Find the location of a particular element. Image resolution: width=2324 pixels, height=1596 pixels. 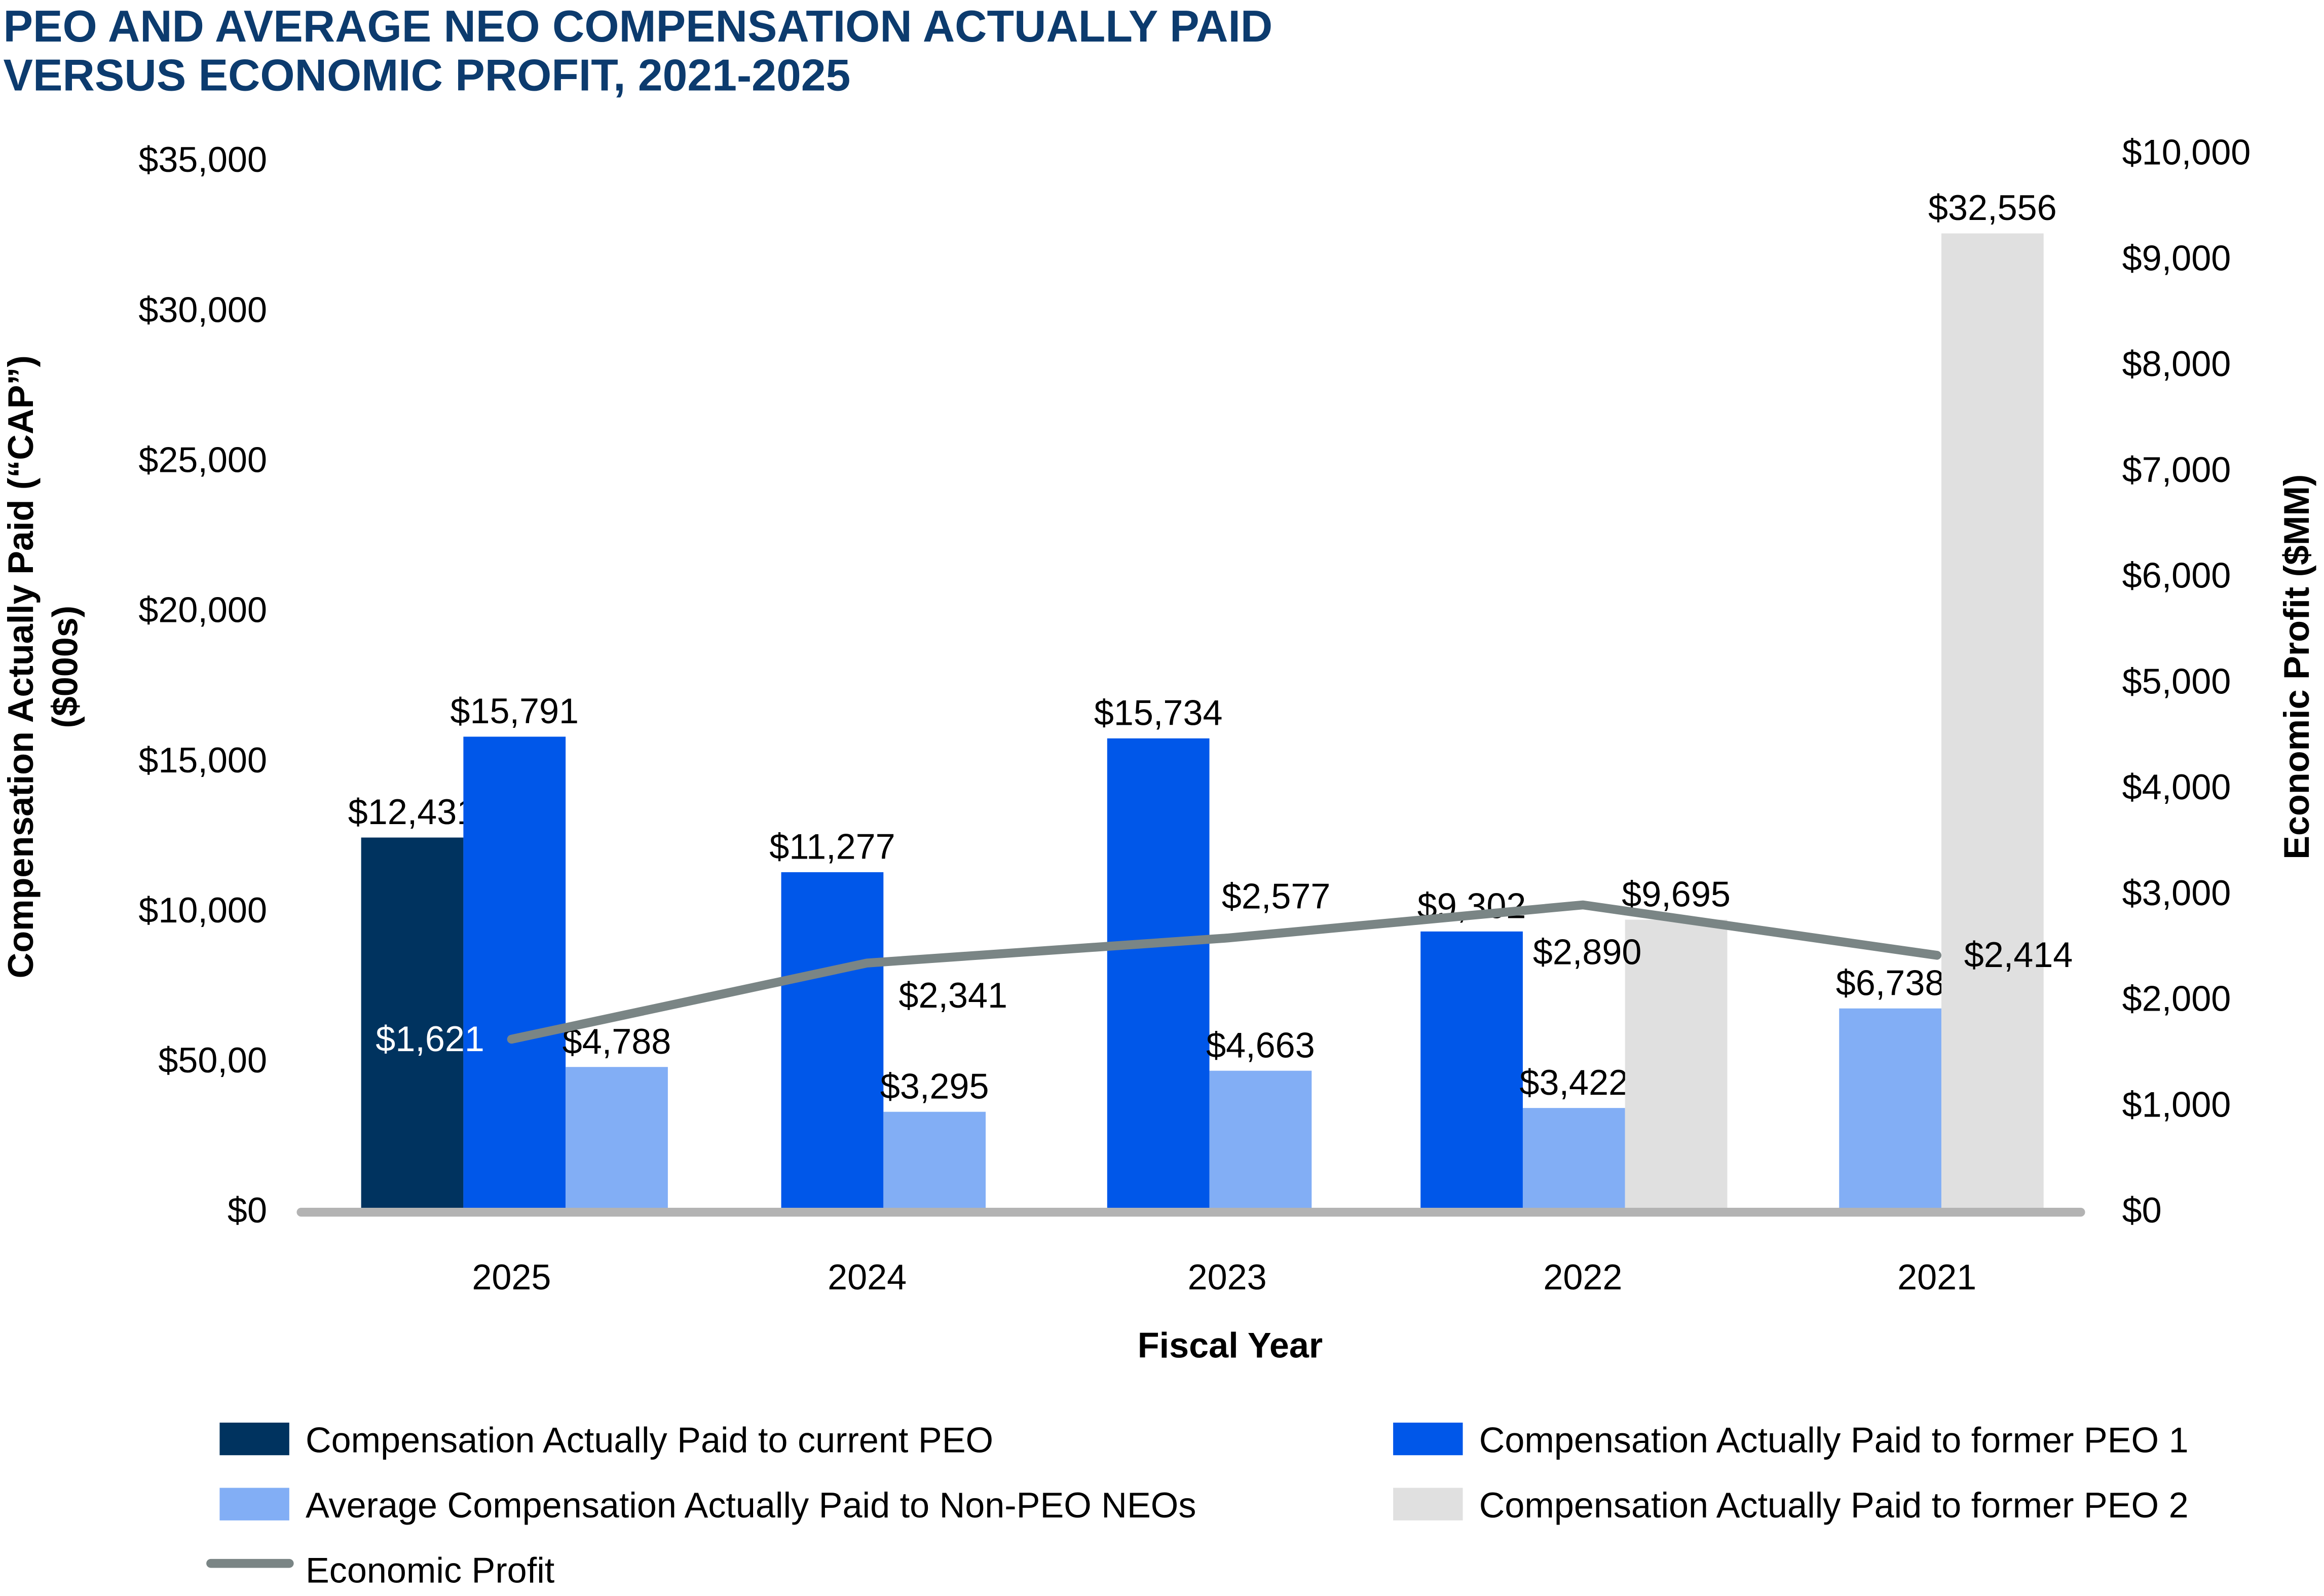

y2-tick-label: $5,000 is located at coordinates (2177, 681).